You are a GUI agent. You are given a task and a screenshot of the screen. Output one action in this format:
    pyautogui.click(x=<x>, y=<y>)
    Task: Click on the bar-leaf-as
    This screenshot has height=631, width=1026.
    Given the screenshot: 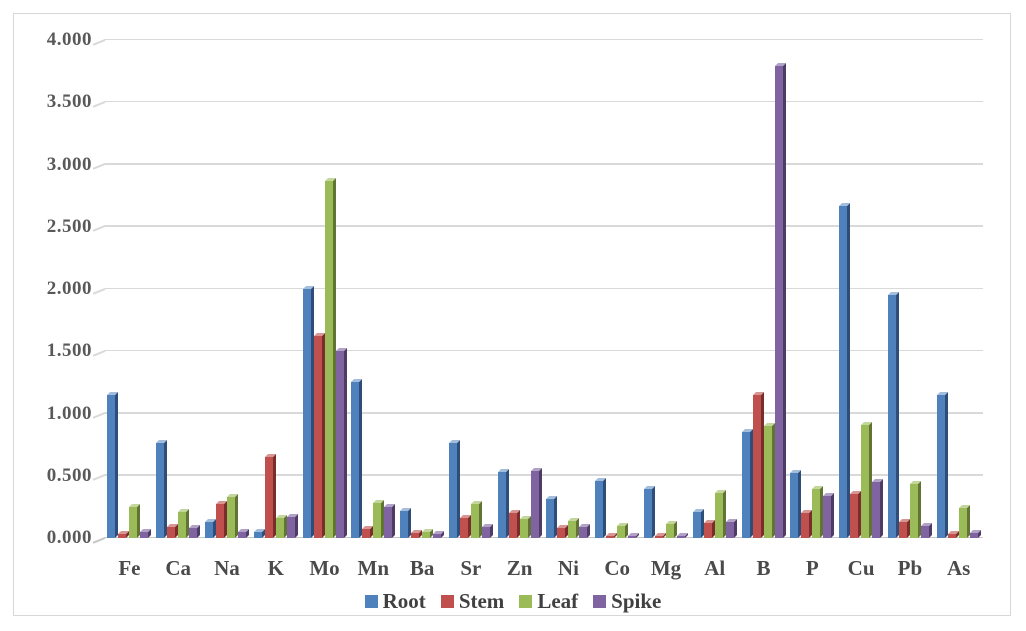 What is the action you would take?
    pyautogui.click(x=964, y=521)
    